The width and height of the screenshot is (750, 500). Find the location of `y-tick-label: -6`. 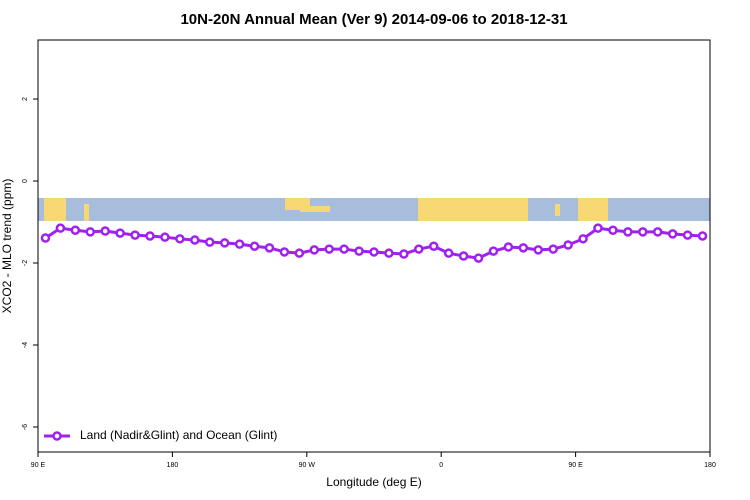

y-tick-label: -6 is located at coordinates (25, 427).